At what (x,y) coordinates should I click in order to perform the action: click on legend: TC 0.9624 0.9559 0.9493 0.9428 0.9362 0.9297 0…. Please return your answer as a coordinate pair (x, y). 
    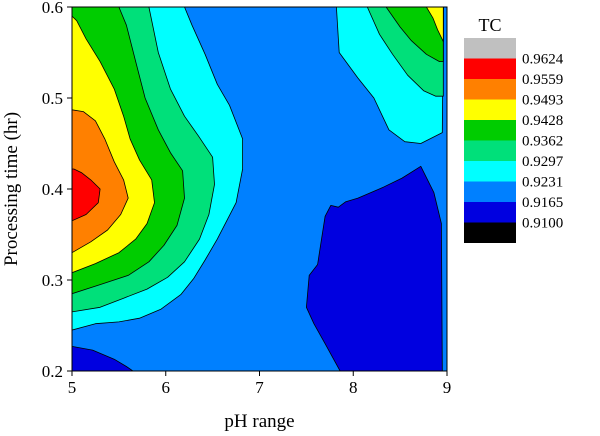
    Looking at the image, I should click on (514, 129).